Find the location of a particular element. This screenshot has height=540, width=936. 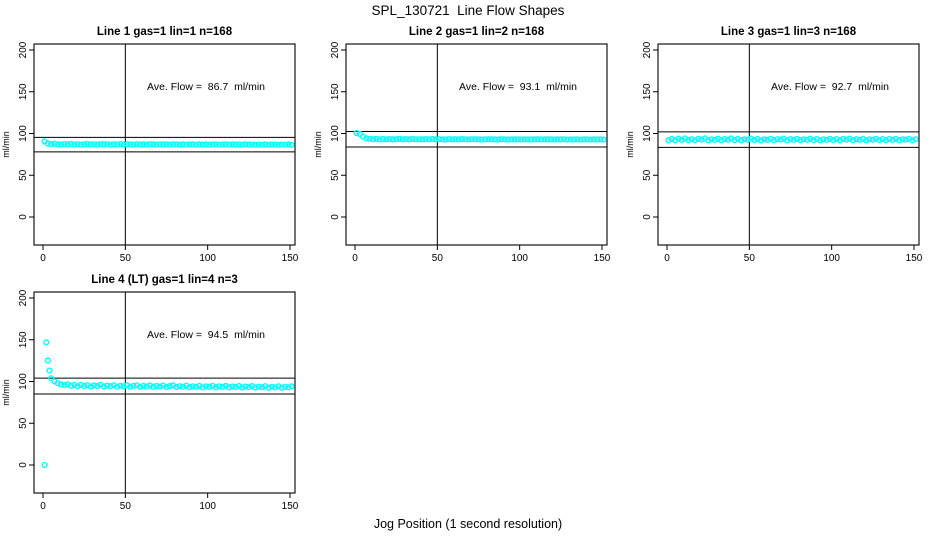

subplot-title: Line 2 gas=1 lin=2 n=168 is located at coordinates (477, 32).